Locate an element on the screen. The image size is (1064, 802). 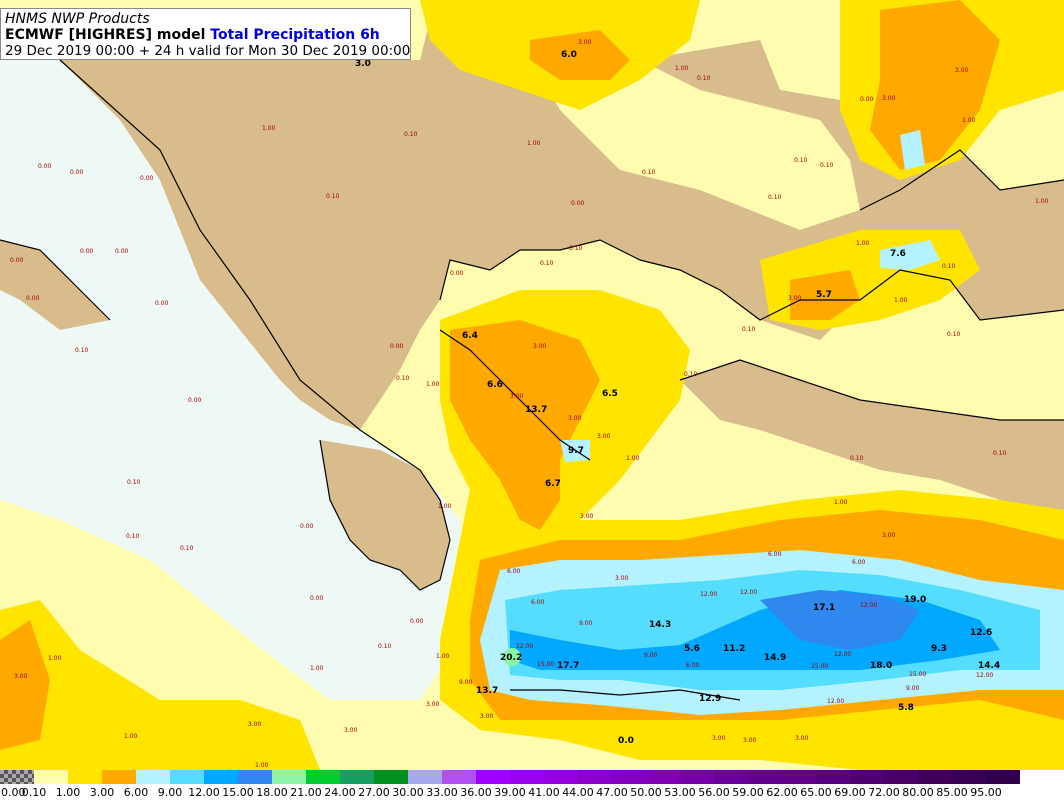
legend-label: 44.00 is located at coordinates (578, 792).